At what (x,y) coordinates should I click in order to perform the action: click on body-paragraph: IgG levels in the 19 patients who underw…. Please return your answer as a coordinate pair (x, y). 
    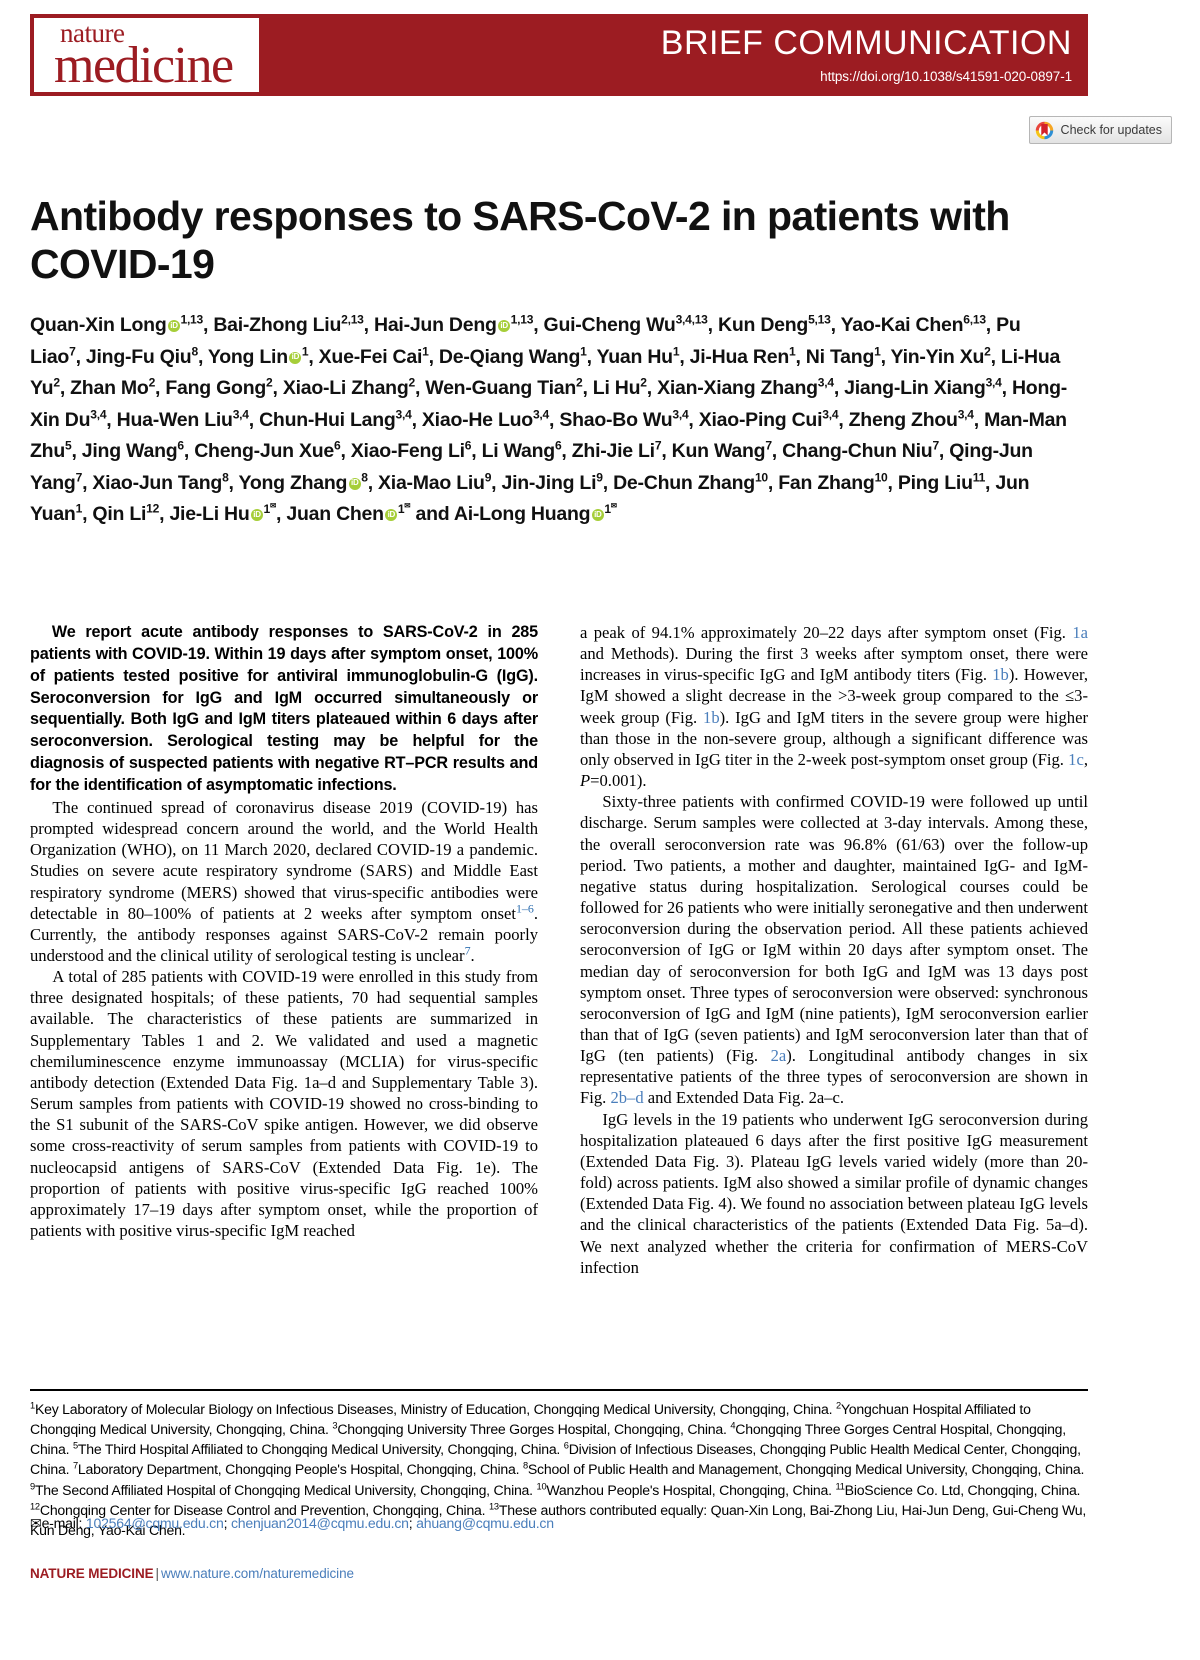
    Looking at the image, I should click on (834, 1193).